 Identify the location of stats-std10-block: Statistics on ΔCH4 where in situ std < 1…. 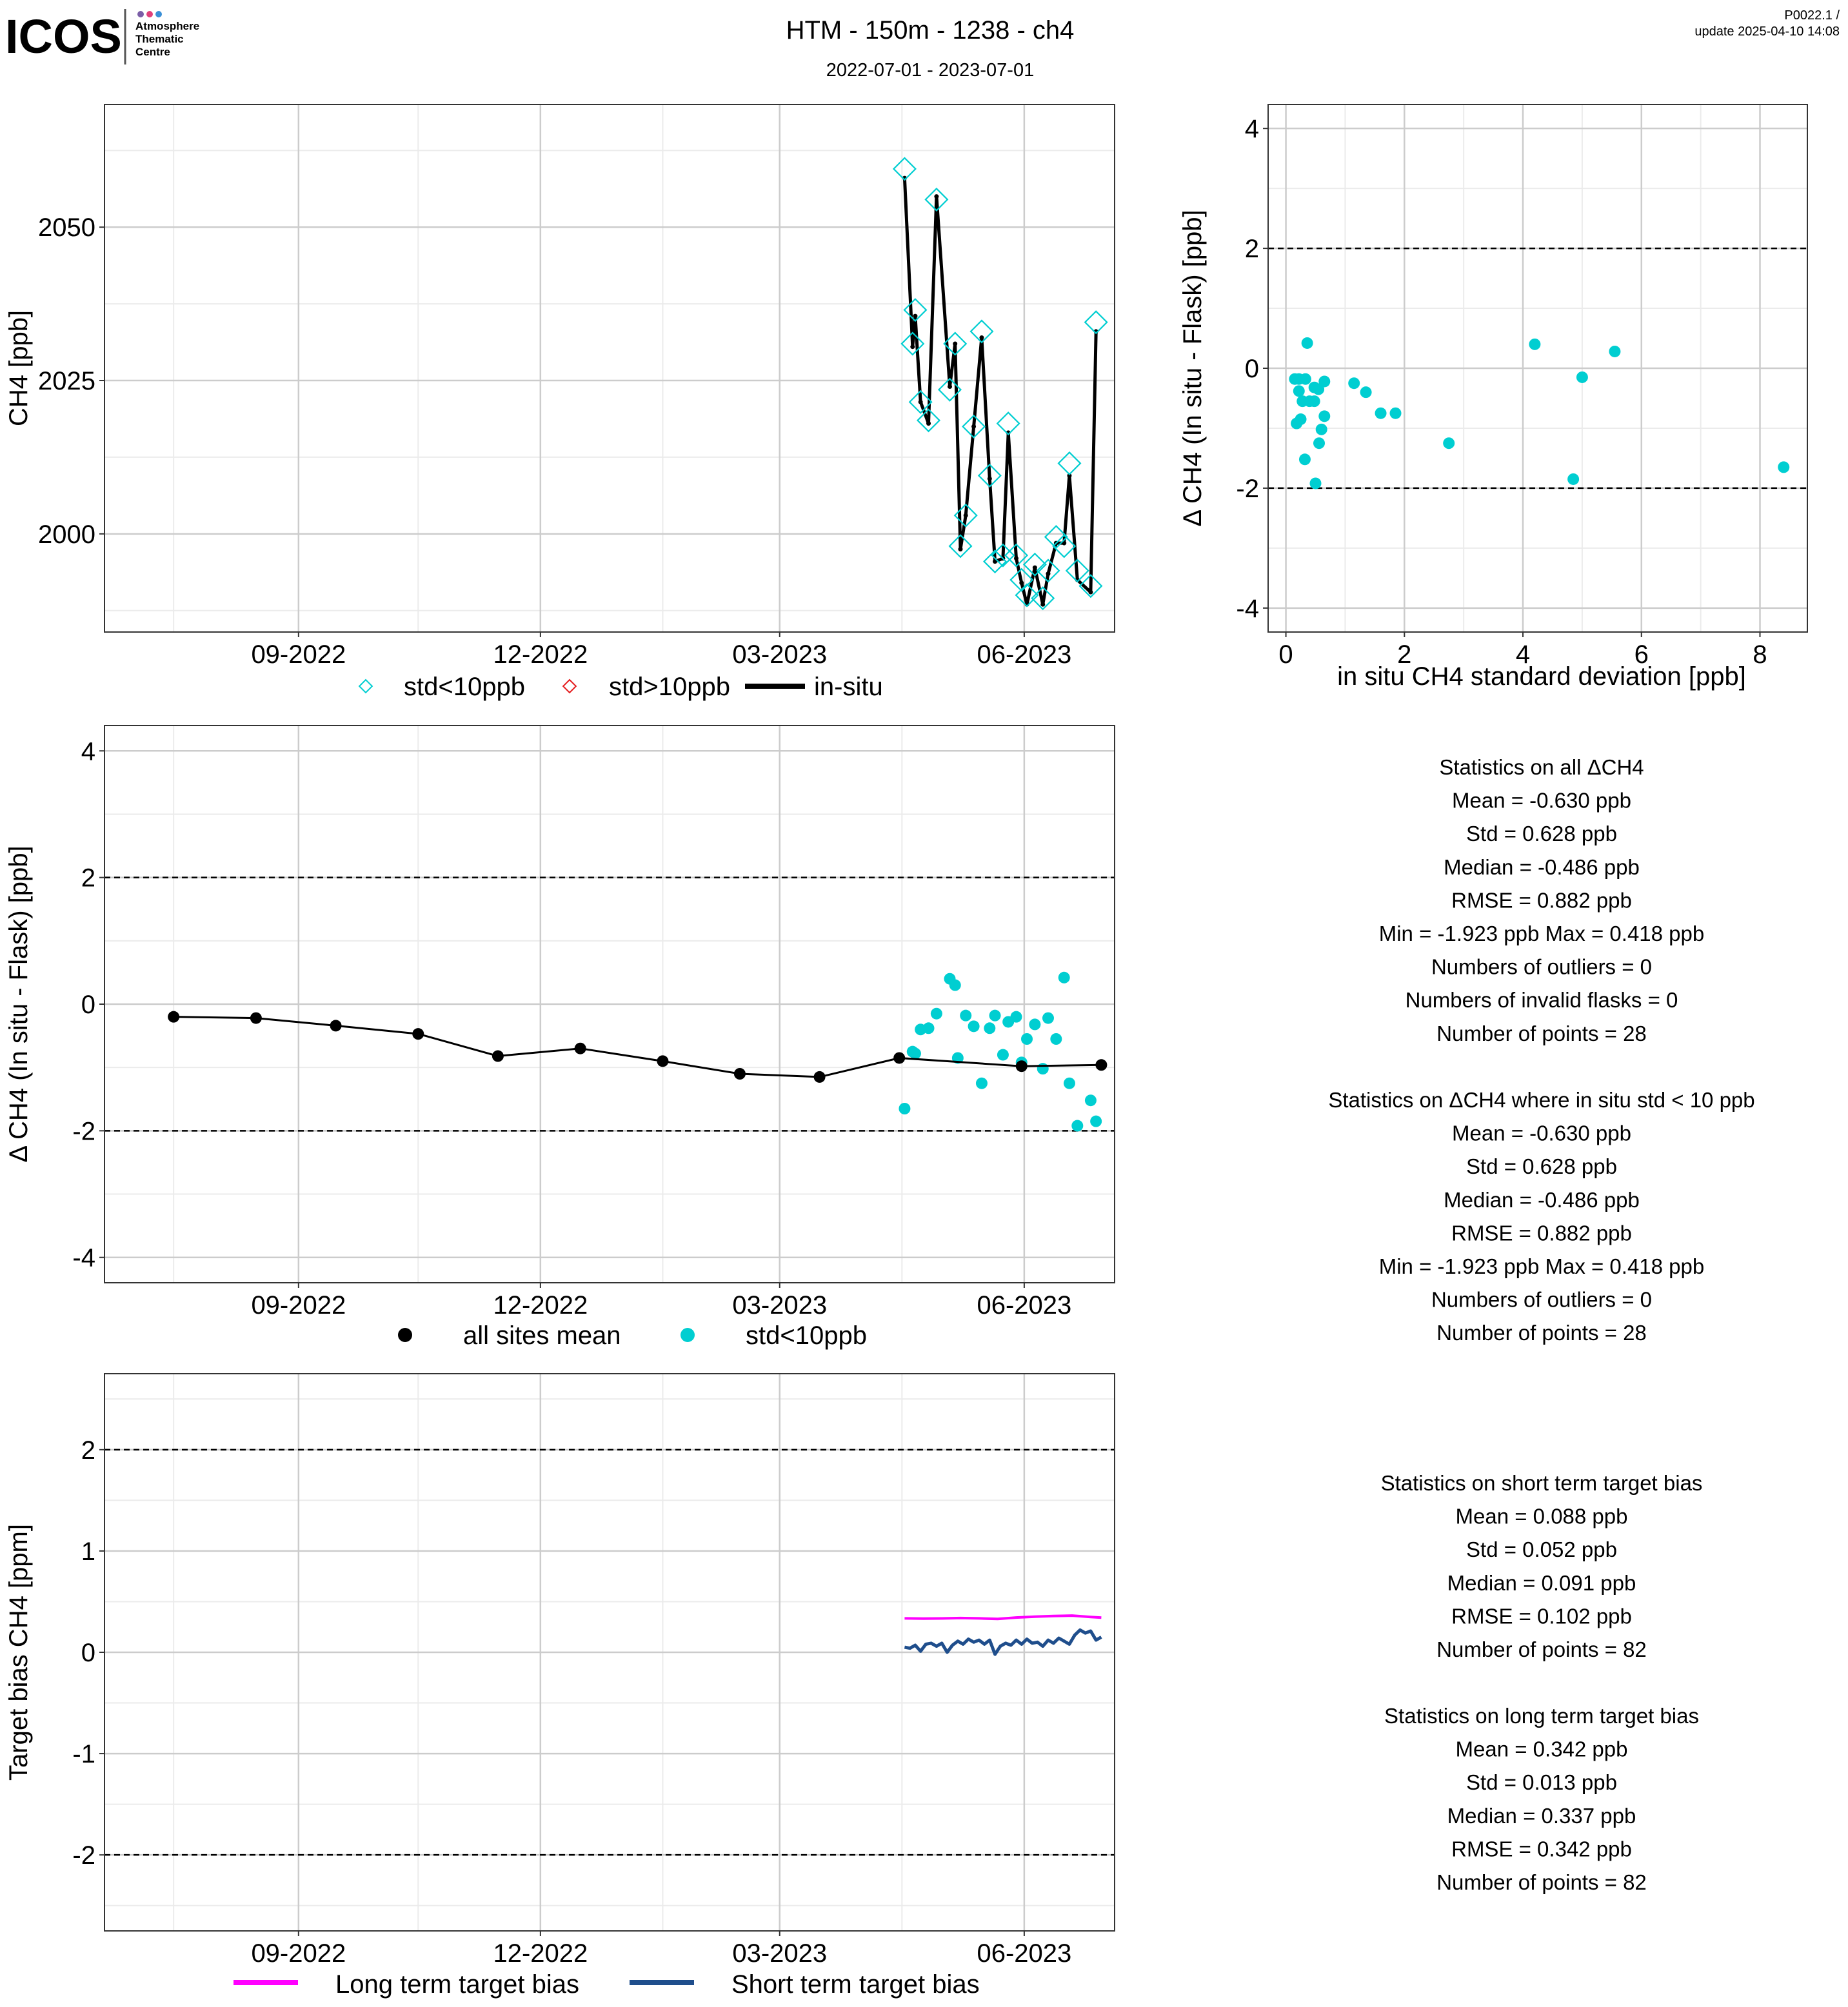
(1541, 1216).